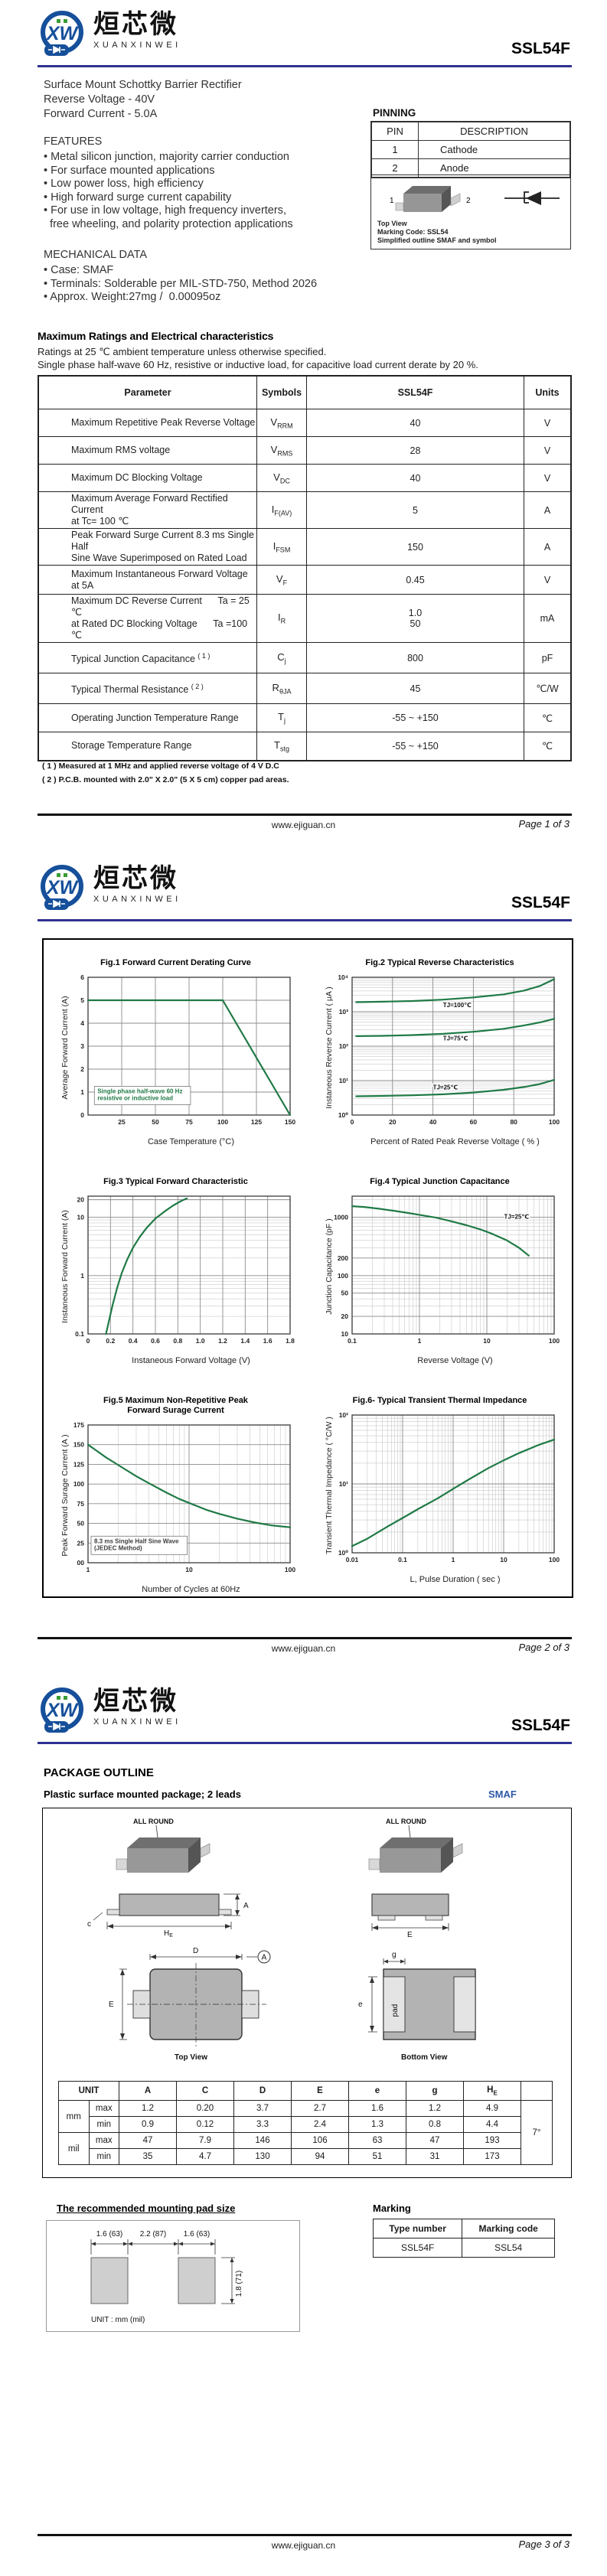 This screenshot has height=2576, width=607. What do you see at coordinates (189, 1122) in the screenshot?
I see `svg-text: 75` at bounding box center [189, 1122].